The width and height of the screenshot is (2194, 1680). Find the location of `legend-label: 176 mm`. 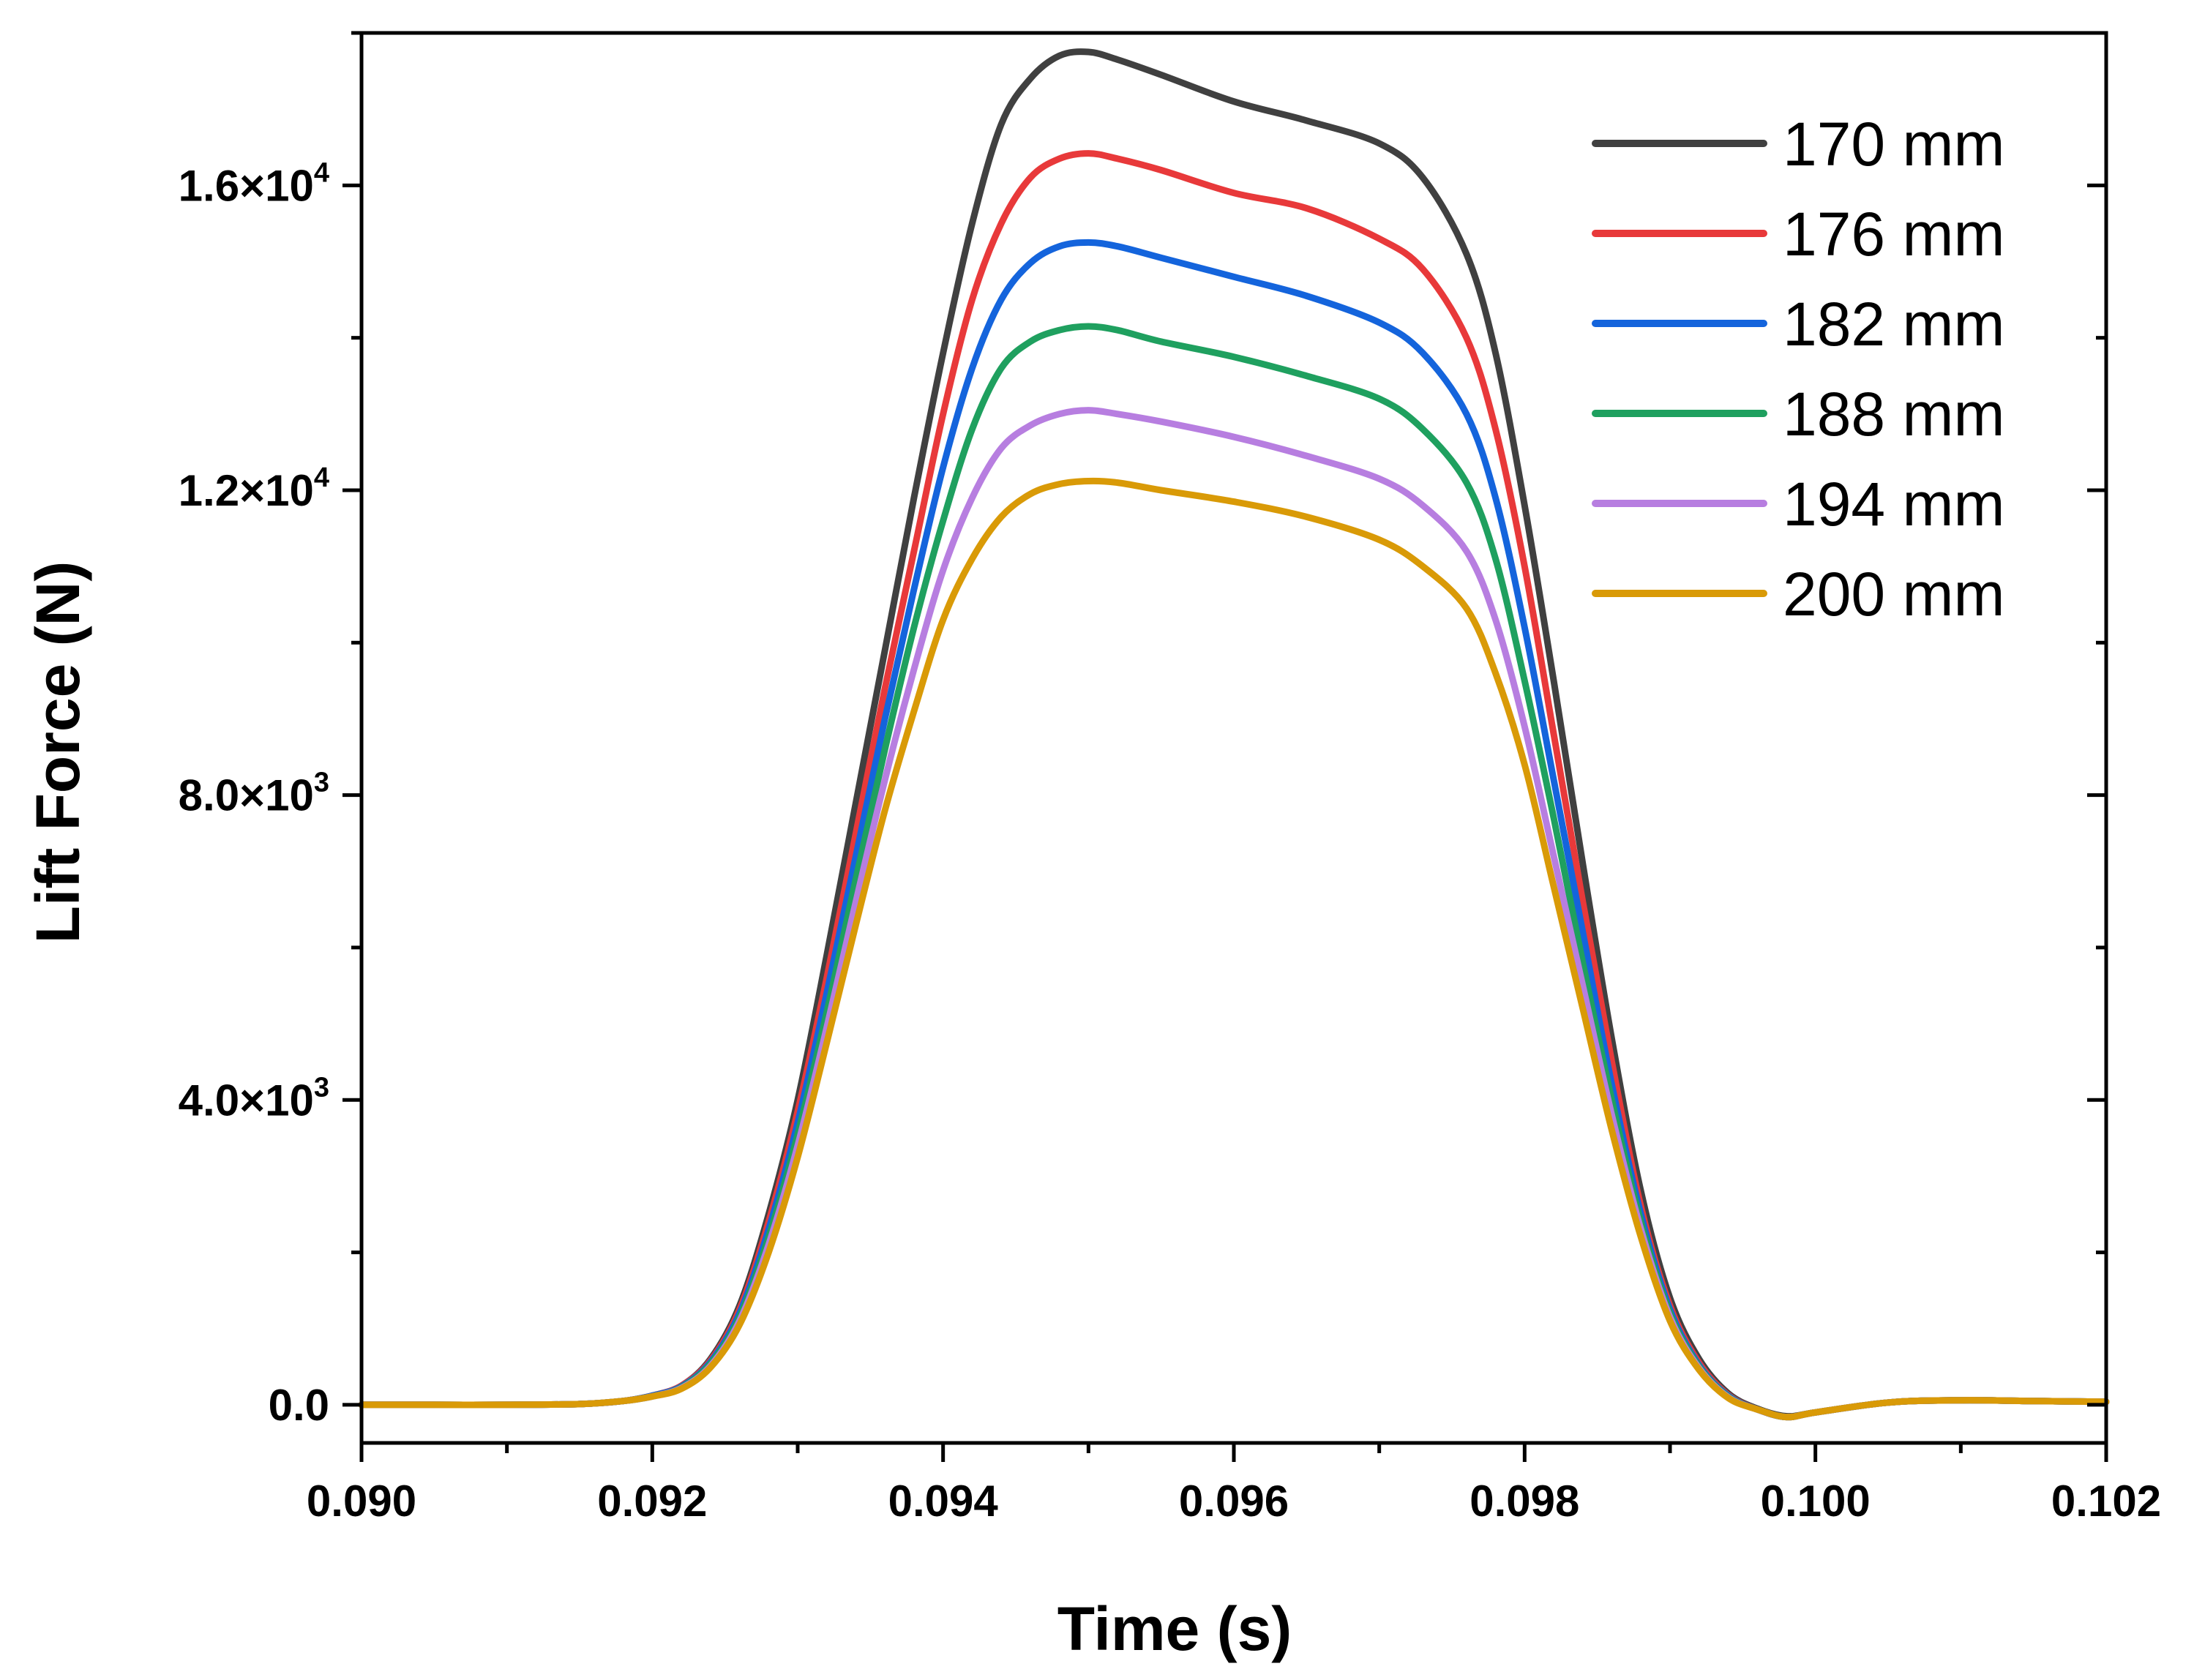

legend-label: 176 mm is located at coordinates (1893, 234).